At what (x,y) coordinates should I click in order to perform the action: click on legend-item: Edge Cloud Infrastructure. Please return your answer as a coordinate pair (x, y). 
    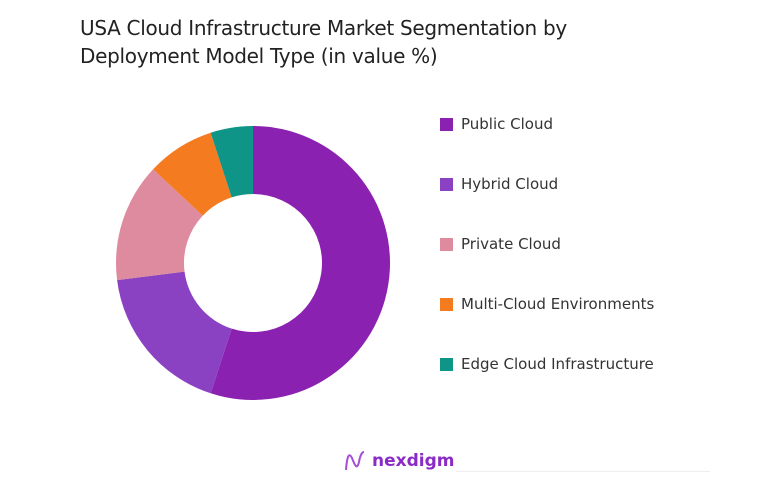
    Looking at the image, I should click on (547, 364).